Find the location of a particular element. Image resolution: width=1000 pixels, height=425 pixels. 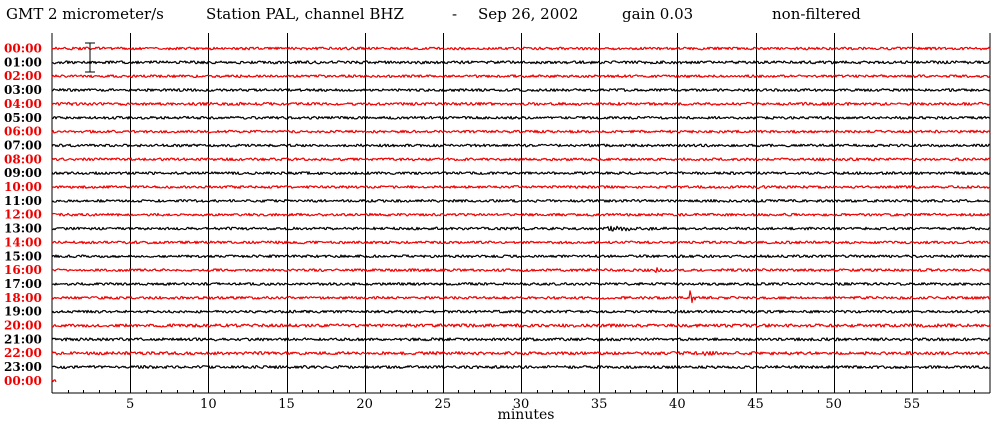

hour-label: 06:00 is located at coordinates (23, 132).